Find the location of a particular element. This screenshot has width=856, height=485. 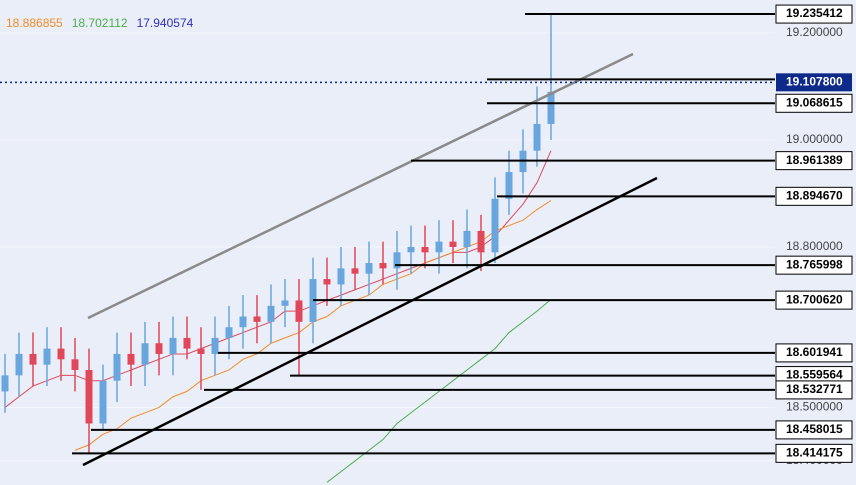

level-label: 18.458015 is located at coordinates (814, 429).